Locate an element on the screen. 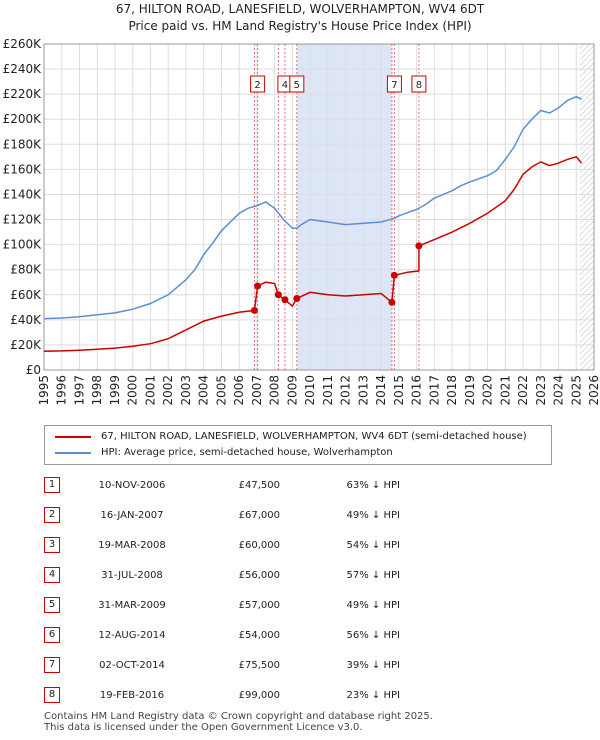 Image resolution: width=600 pixels, height=740 pixels. y-tick-label: £80K is located at coordinates (26, 270).